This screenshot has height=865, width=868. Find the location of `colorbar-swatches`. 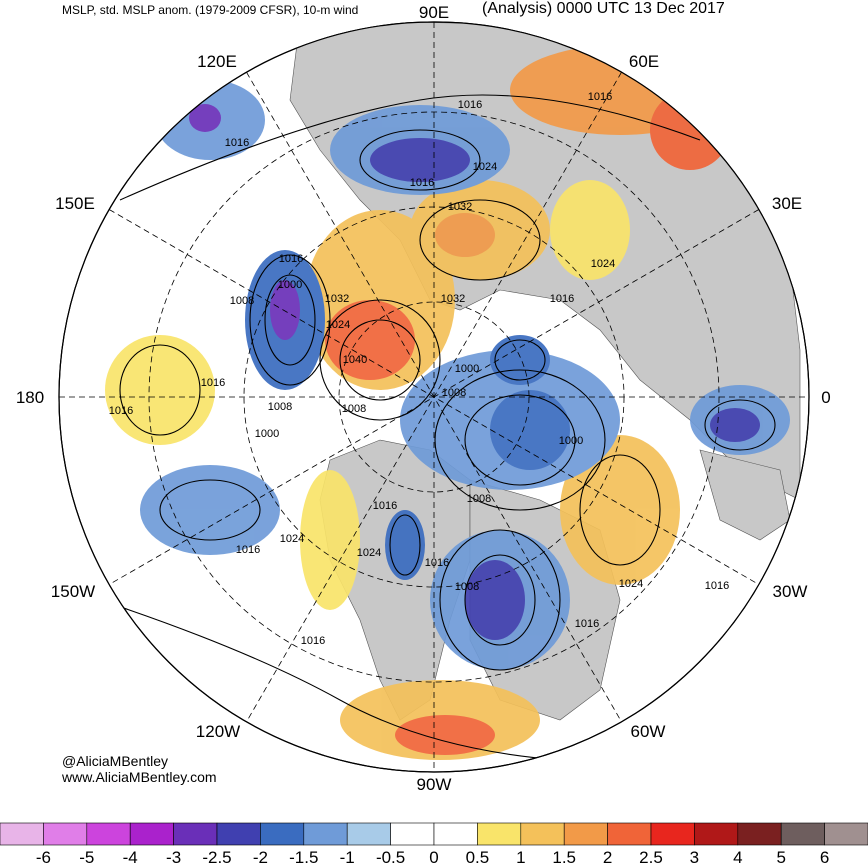

colorbar-swatches is located at coordinates (434, 834).